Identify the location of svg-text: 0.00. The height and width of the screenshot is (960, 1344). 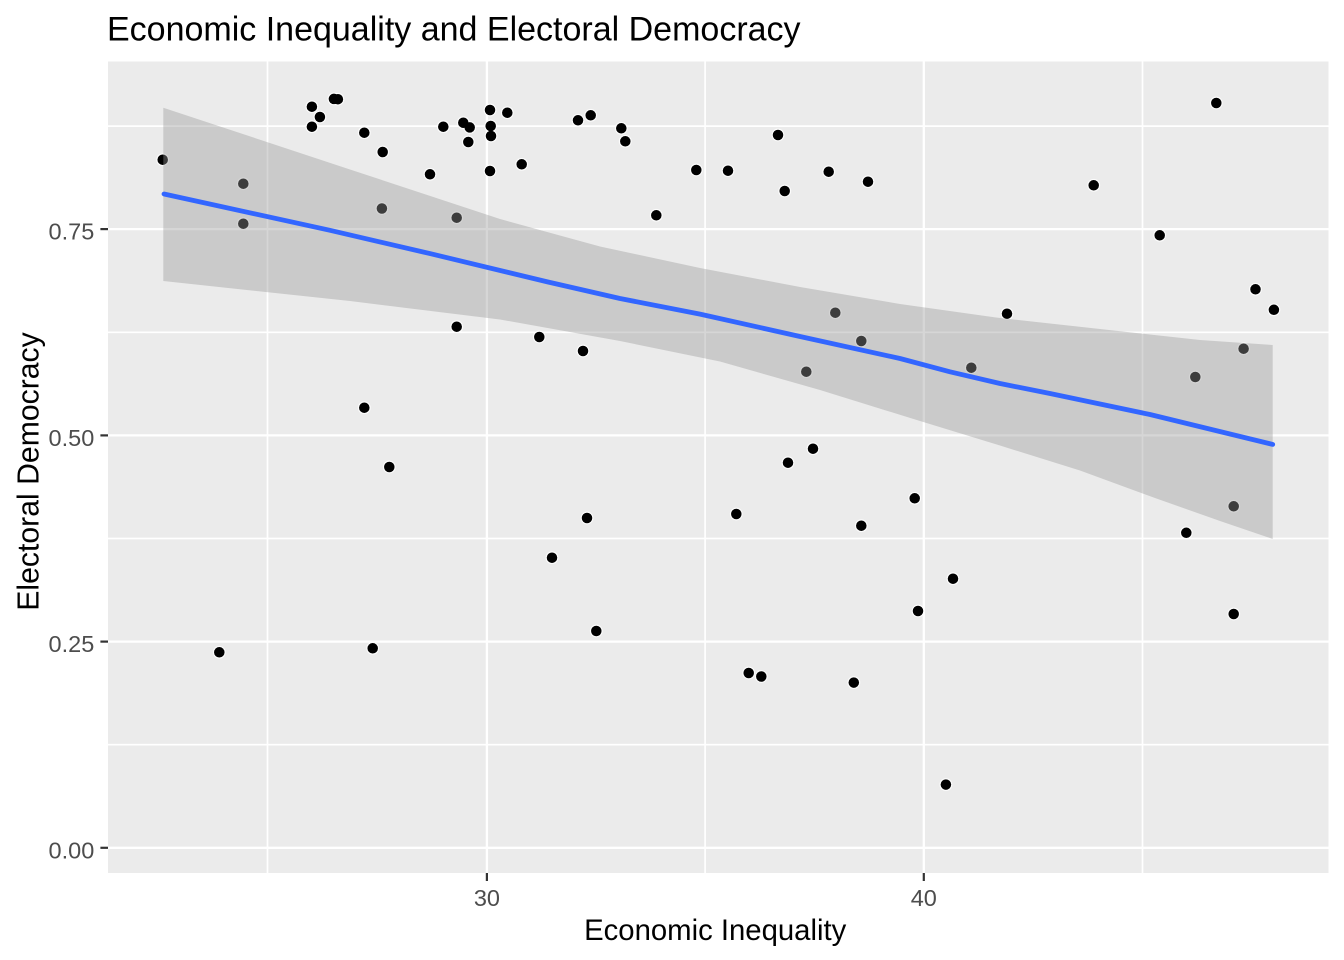
(72, 850).